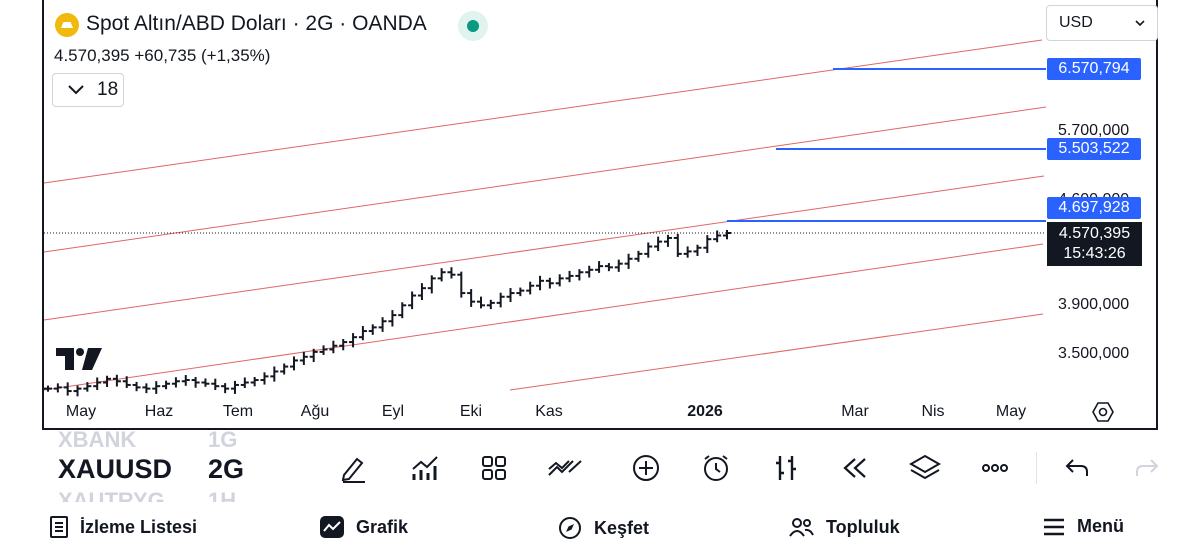 The width and height of the screenshot is (1200, 554). I want to click on more-icon, so click(995, 468).